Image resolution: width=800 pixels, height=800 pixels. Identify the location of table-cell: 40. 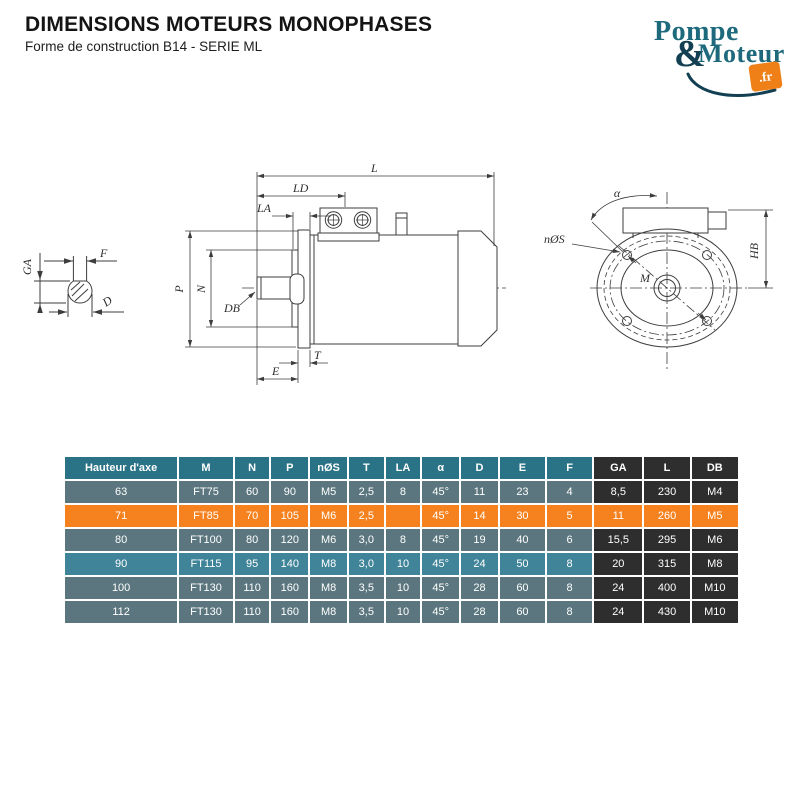
(522, 540).